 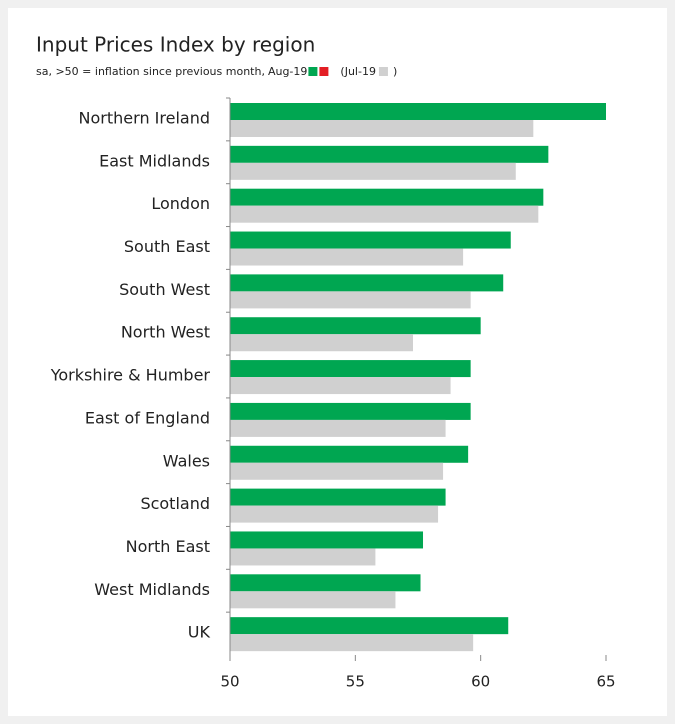 What do you see at coordinates (130, 375) in the screenshot?
I see `y-tick-label: Yorkshire & Humber` at bounding box center [130, 375].